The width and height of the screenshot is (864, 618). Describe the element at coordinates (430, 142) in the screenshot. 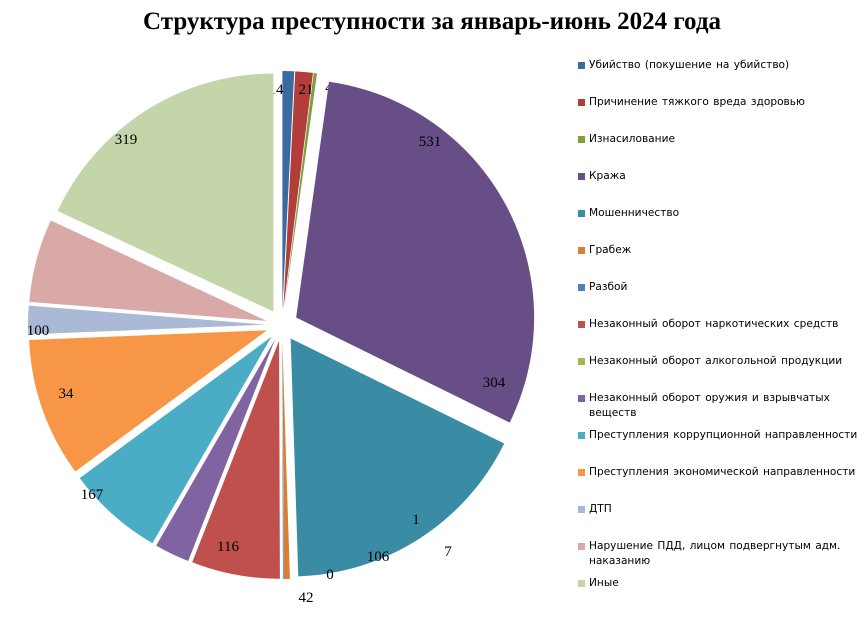

I see `data-label-4: 531` at that location.